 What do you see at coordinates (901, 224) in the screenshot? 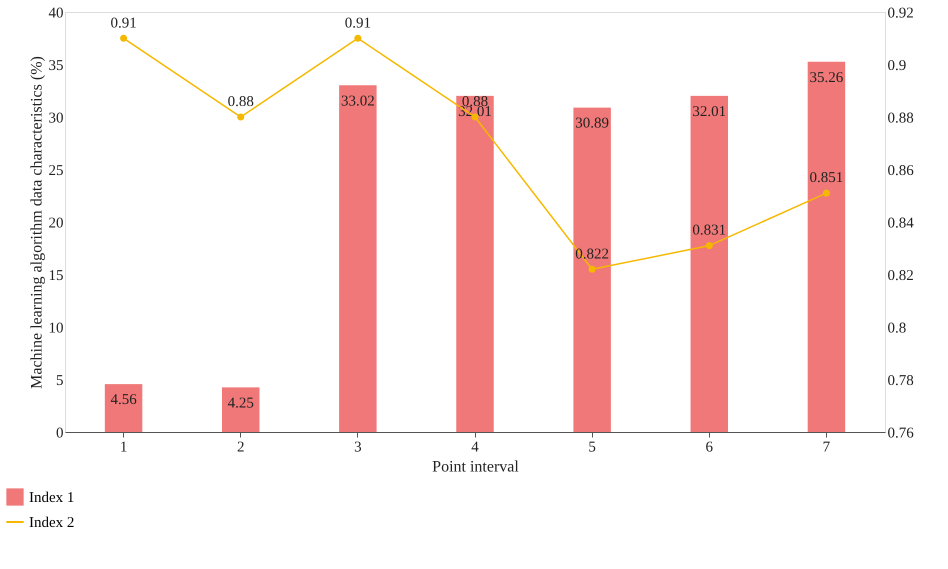
I see `y2-tick-label: 0.84` at bounding box center [901, 224].